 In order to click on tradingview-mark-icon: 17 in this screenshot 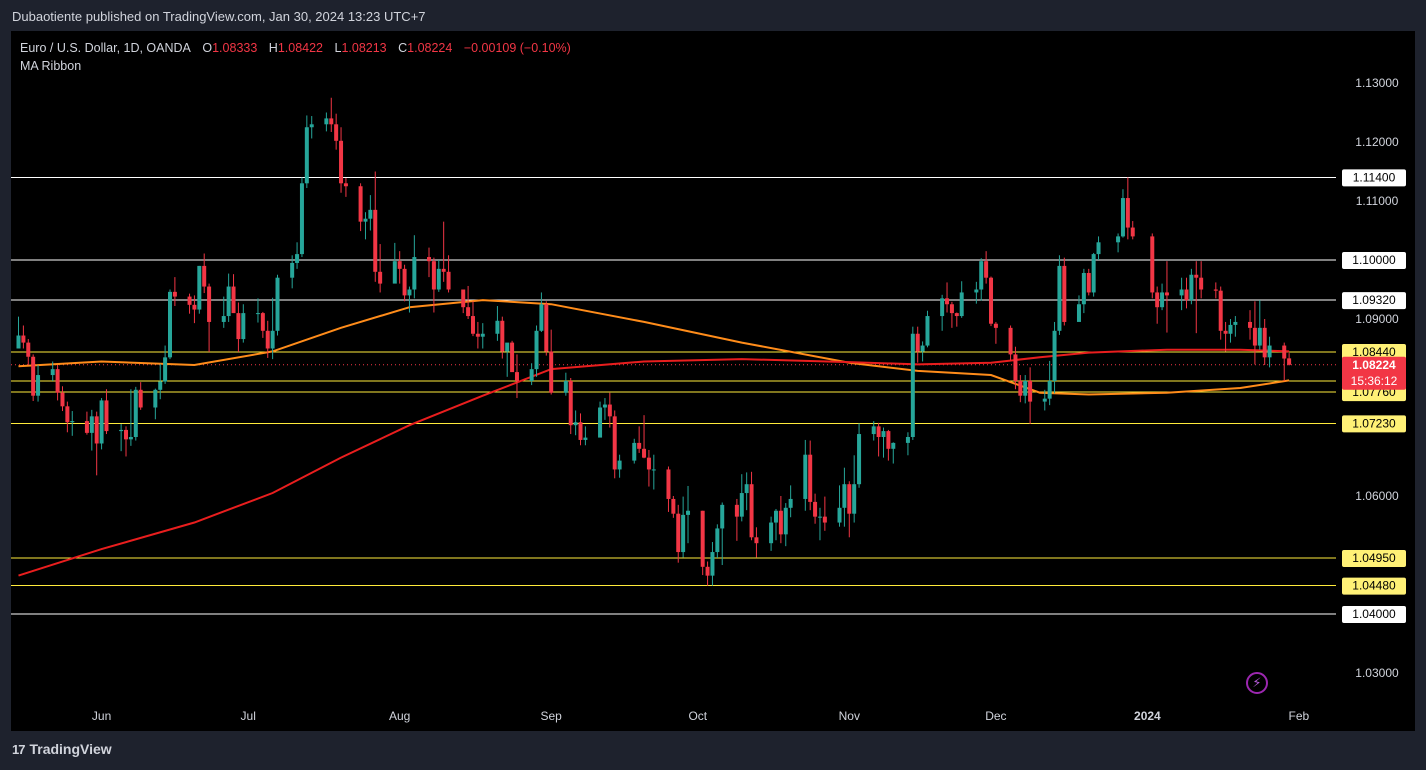, I will do `click(19, 749)`.